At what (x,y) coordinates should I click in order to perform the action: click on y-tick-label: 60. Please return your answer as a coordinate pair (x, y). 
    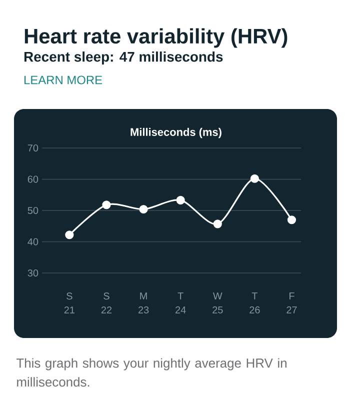
    Looking at the image, I should click on (33, 179).